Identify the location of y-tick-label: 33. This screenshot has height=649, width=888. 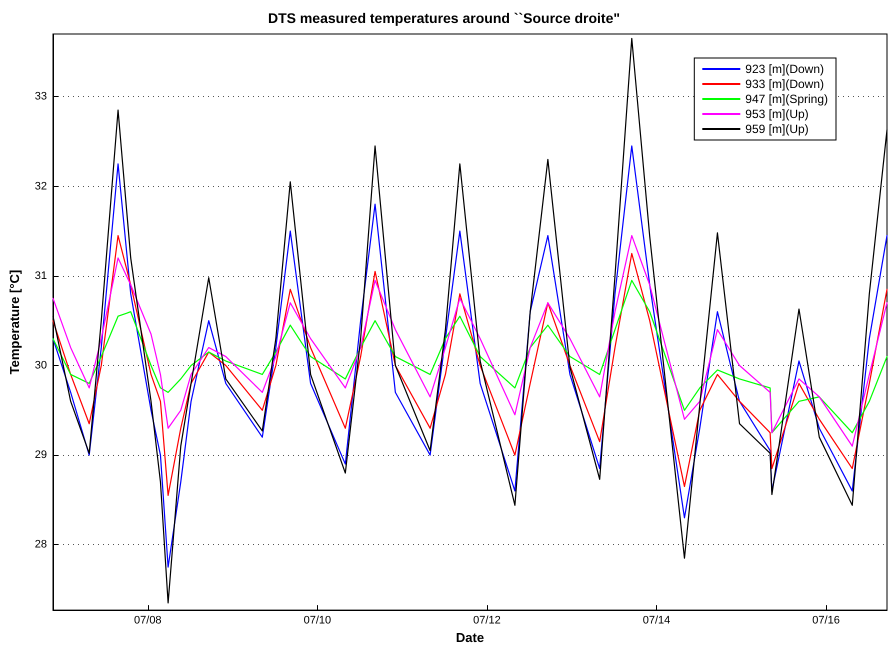
(40, 96).